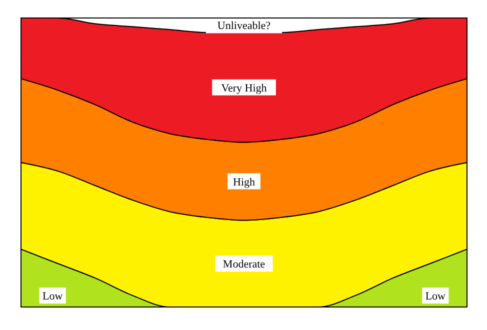  I want to click on series-label: High, so click(244, 182).